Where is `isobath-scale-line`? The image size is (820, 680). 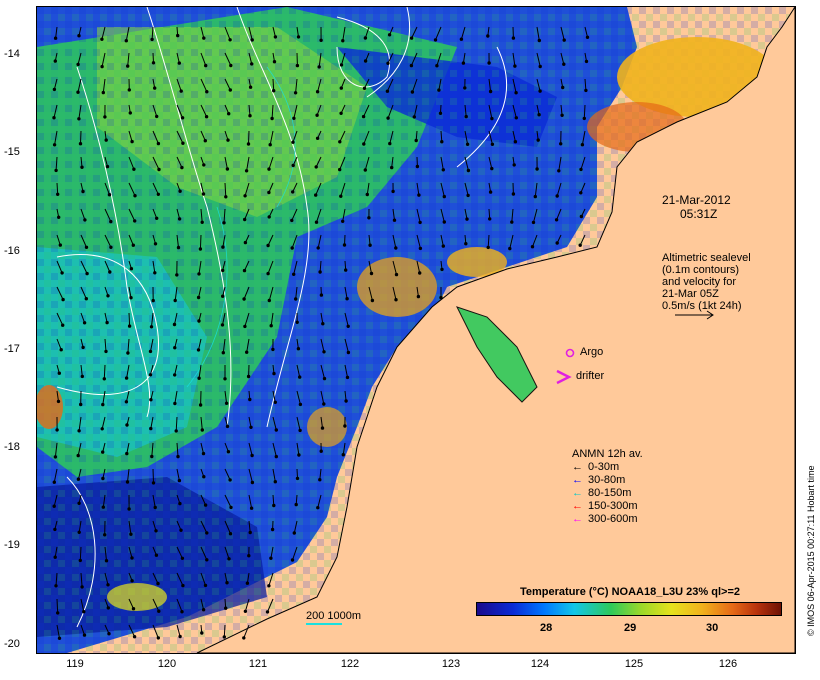 isobath-scale-line is located at coordinates (324, 624).